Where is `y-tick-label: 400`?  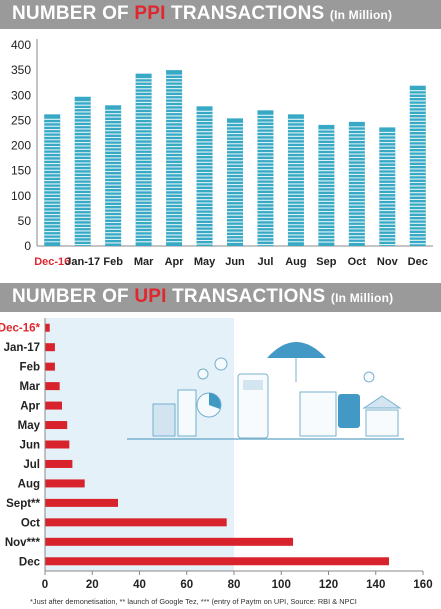 y-tick-label: 400 is located at coordinates (21, 45).